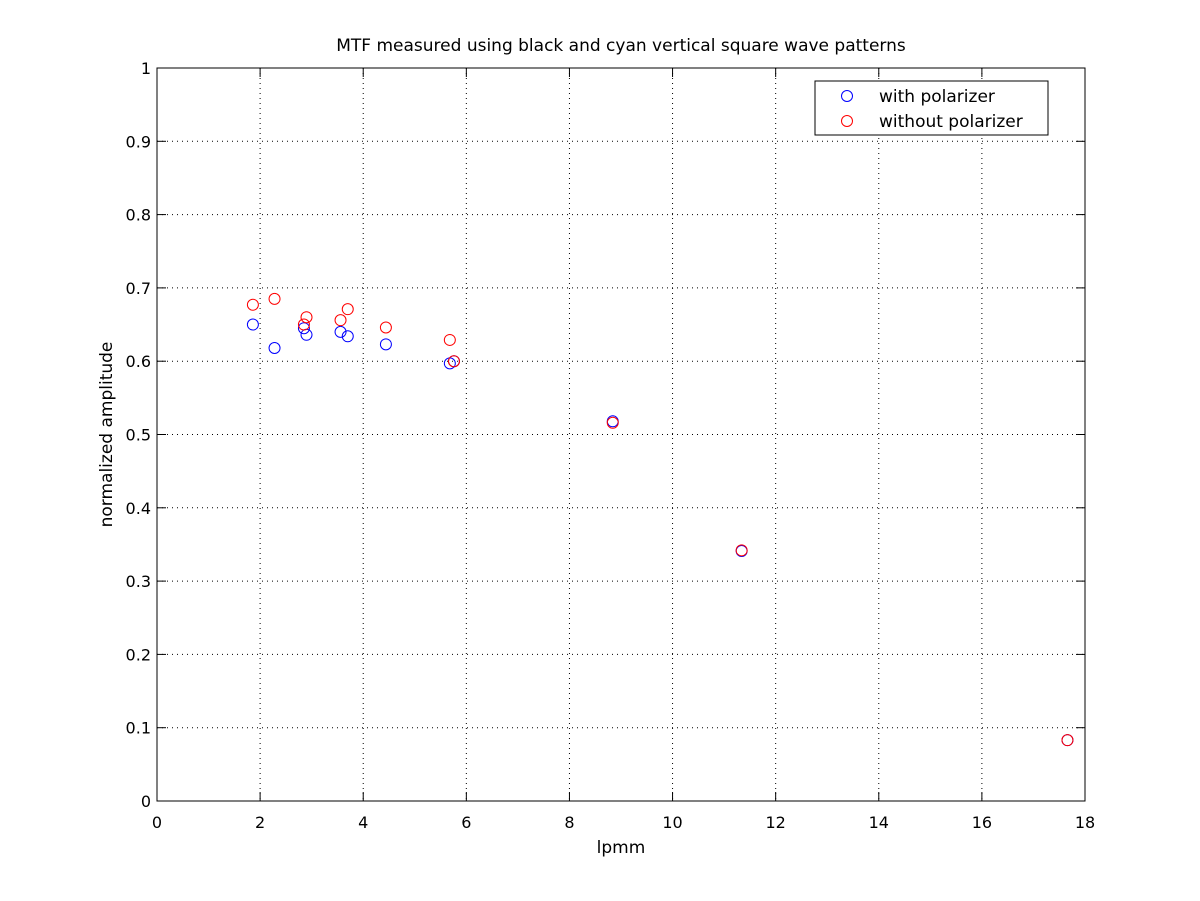 The width and height of the screenshot is (1200, 901). Describe the element at coordinates (982, 822) in the screenshot. I see `x-tick-label: 16` at that location.